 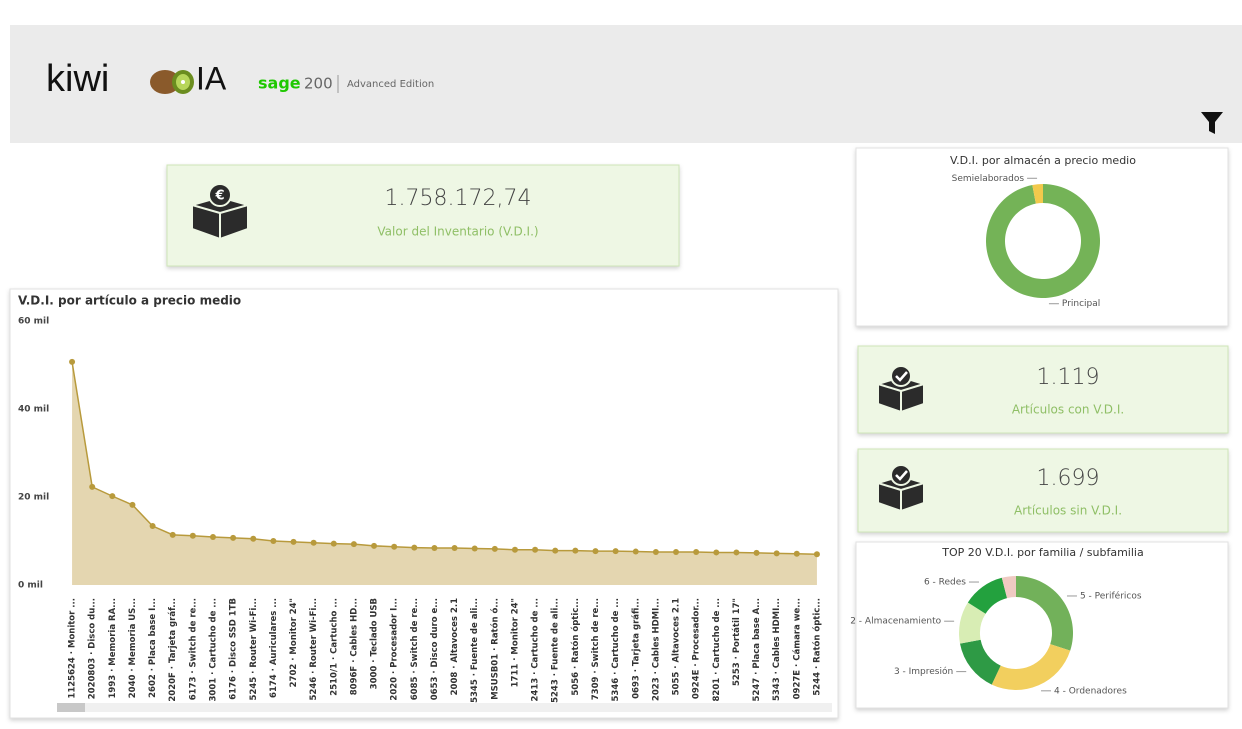 I want to click on brand-version: 200, so click(x=318, y=84).